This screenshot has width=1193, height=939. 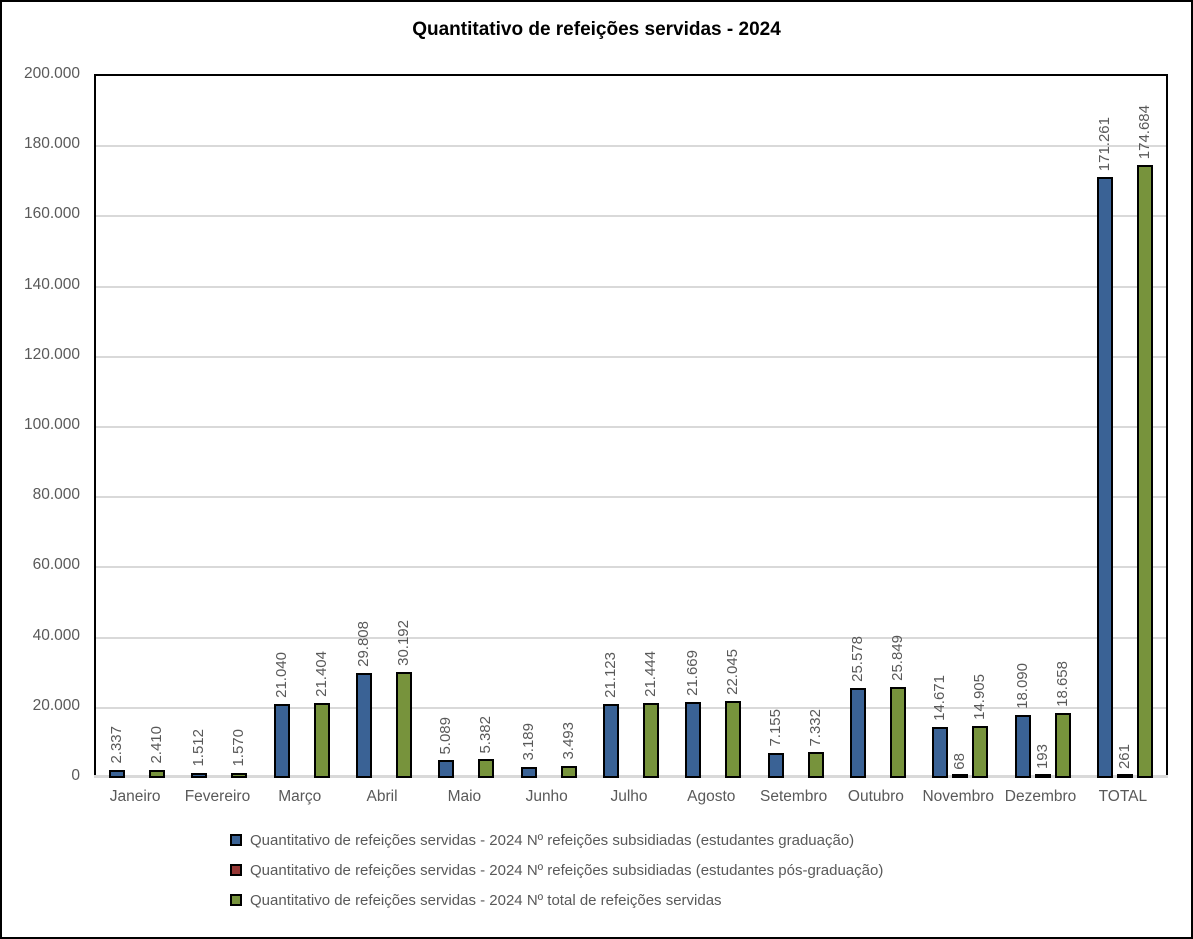 I want to click on bar-label: 21.669, so click(x=693, y=673).